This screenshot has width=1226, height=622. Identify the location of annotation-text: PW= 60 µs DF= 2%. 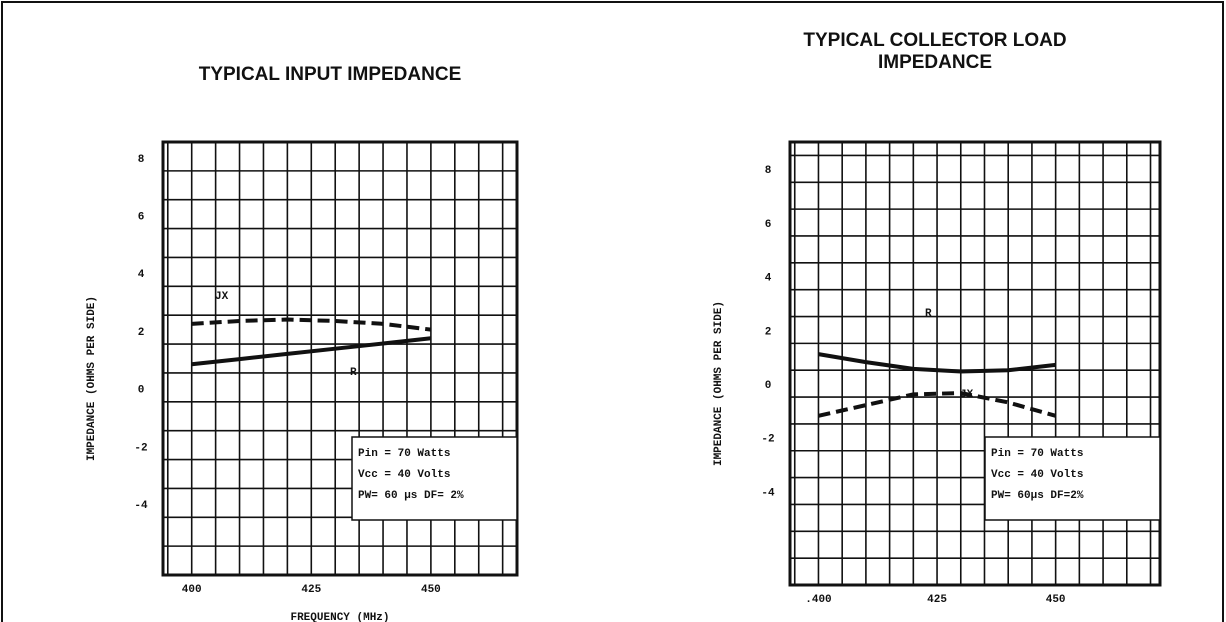
(411, 496).